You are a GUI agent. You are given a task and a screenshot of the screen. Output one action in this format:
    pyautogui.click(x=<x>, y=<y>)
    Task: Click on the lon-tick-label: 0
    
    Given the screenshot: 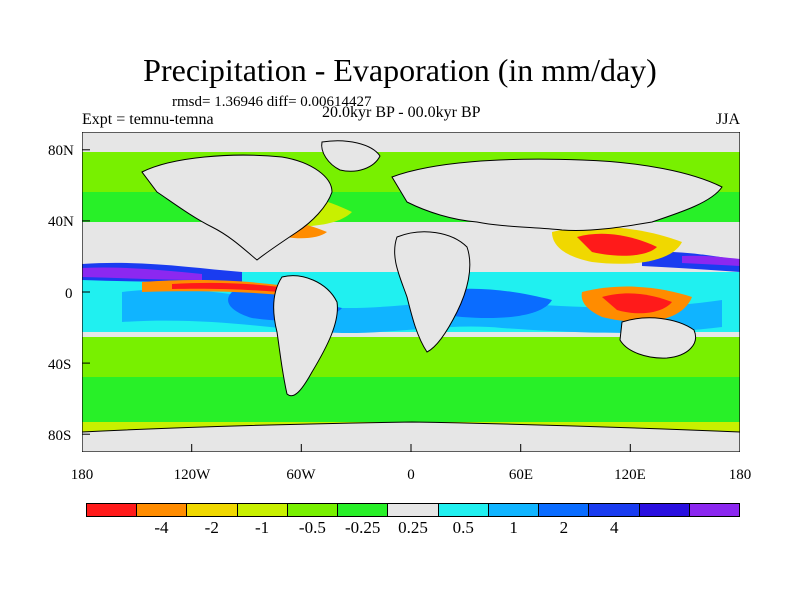 What is the action you would take?
    pyautogui.click(x=411, y=475)
    